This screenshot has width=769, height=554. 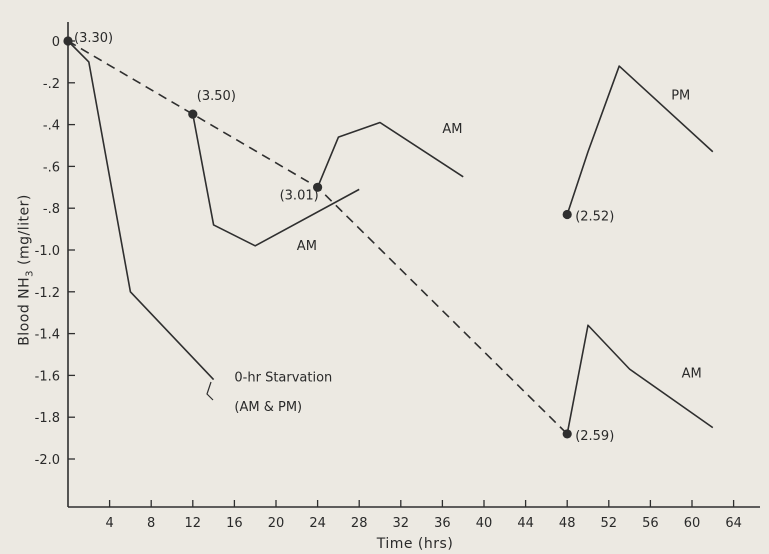 I want to click on x-tick-label: 52, so click(x=609, y=523).